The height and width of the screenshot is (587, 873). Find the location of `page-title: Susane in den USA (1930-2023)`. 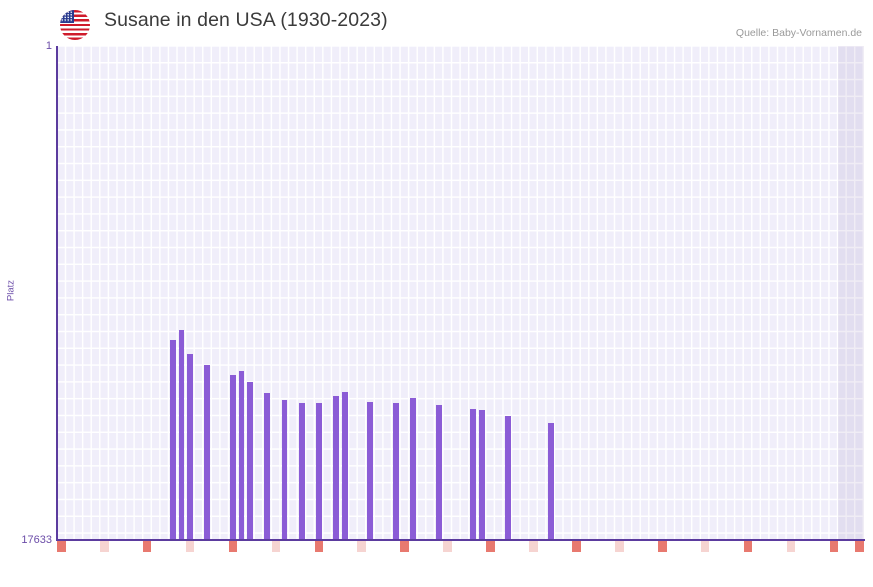

page-title: Susane in den USA (1930-2023) is located at coordinates (246, 20).